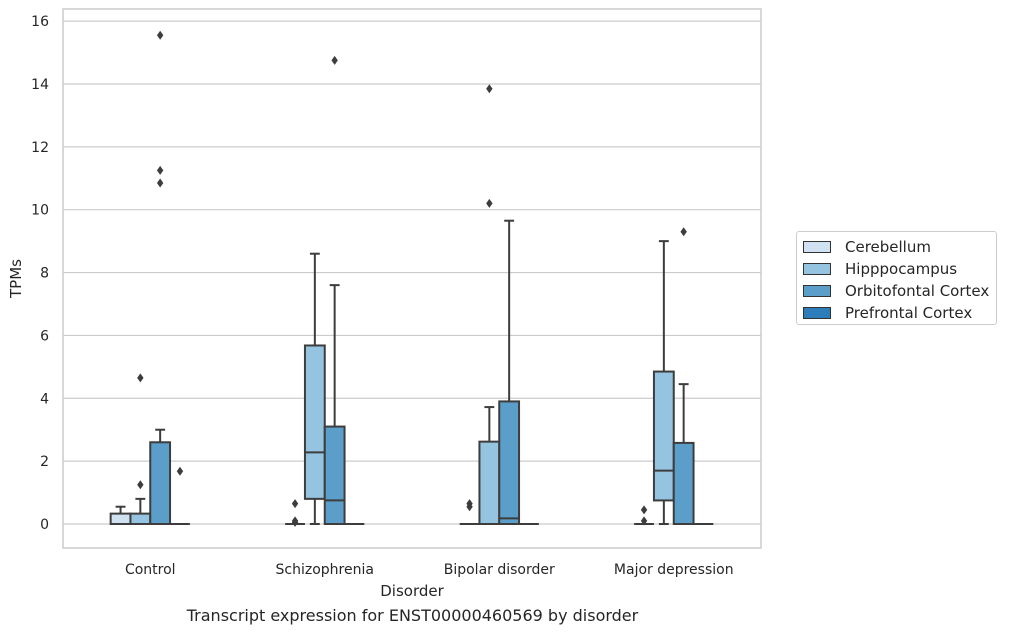 The image size is (1009, 634). What do you see at coordinates (325, 570) in the screenshot?
I see `x-tick-label: Schizophrenia` at bounding box center [325, 570].